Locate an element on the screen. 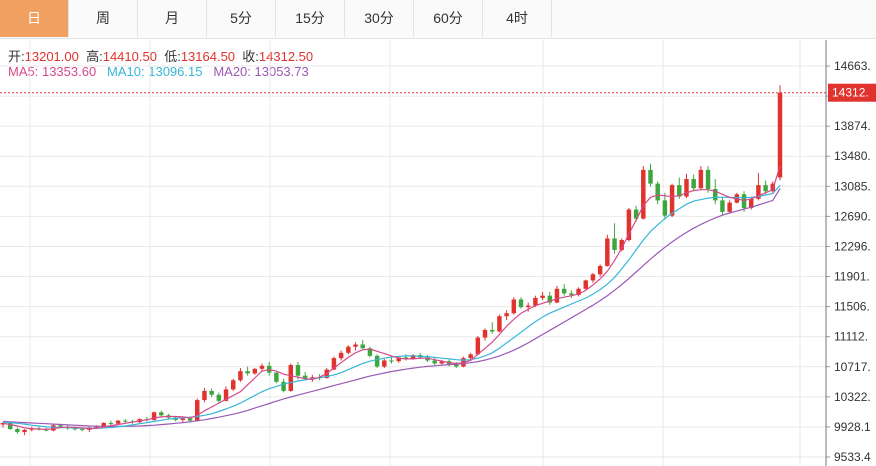  y-tick-label: 13480. is located at coordinates (852, 156).